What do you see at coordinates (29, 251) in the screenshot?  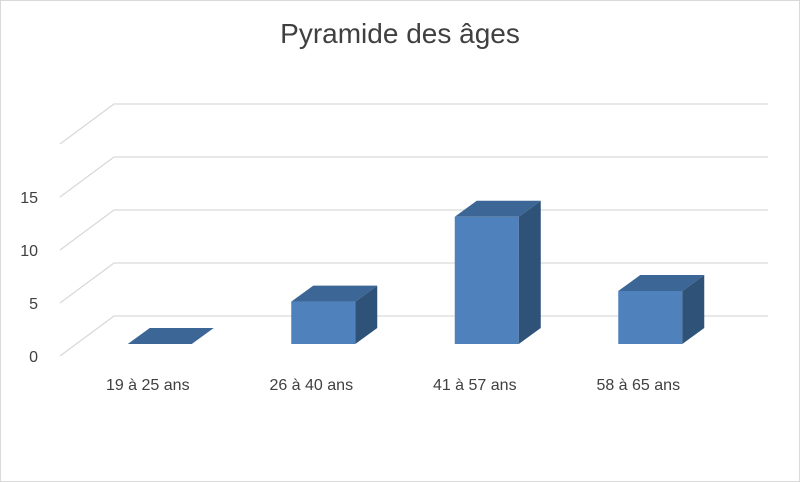 I see `y-tick-label: 10` at bounding box center [29, 251].